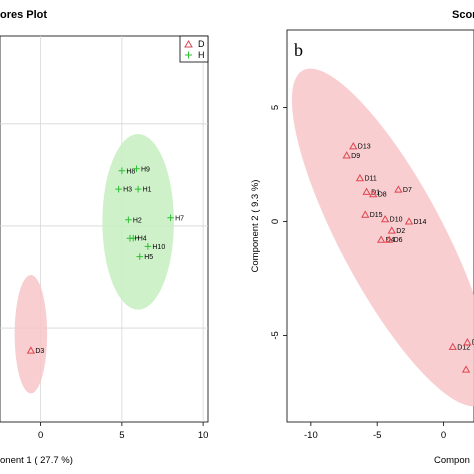 The height and width of the screenshot is (474, 474). I want to click on point-label: H3, so click(127, 190).